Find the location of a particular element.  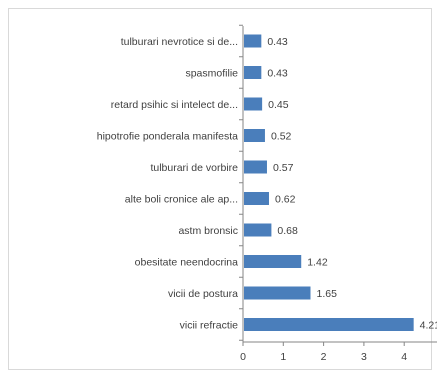

value-label: 1.42 is located at coordinates (317, 263).